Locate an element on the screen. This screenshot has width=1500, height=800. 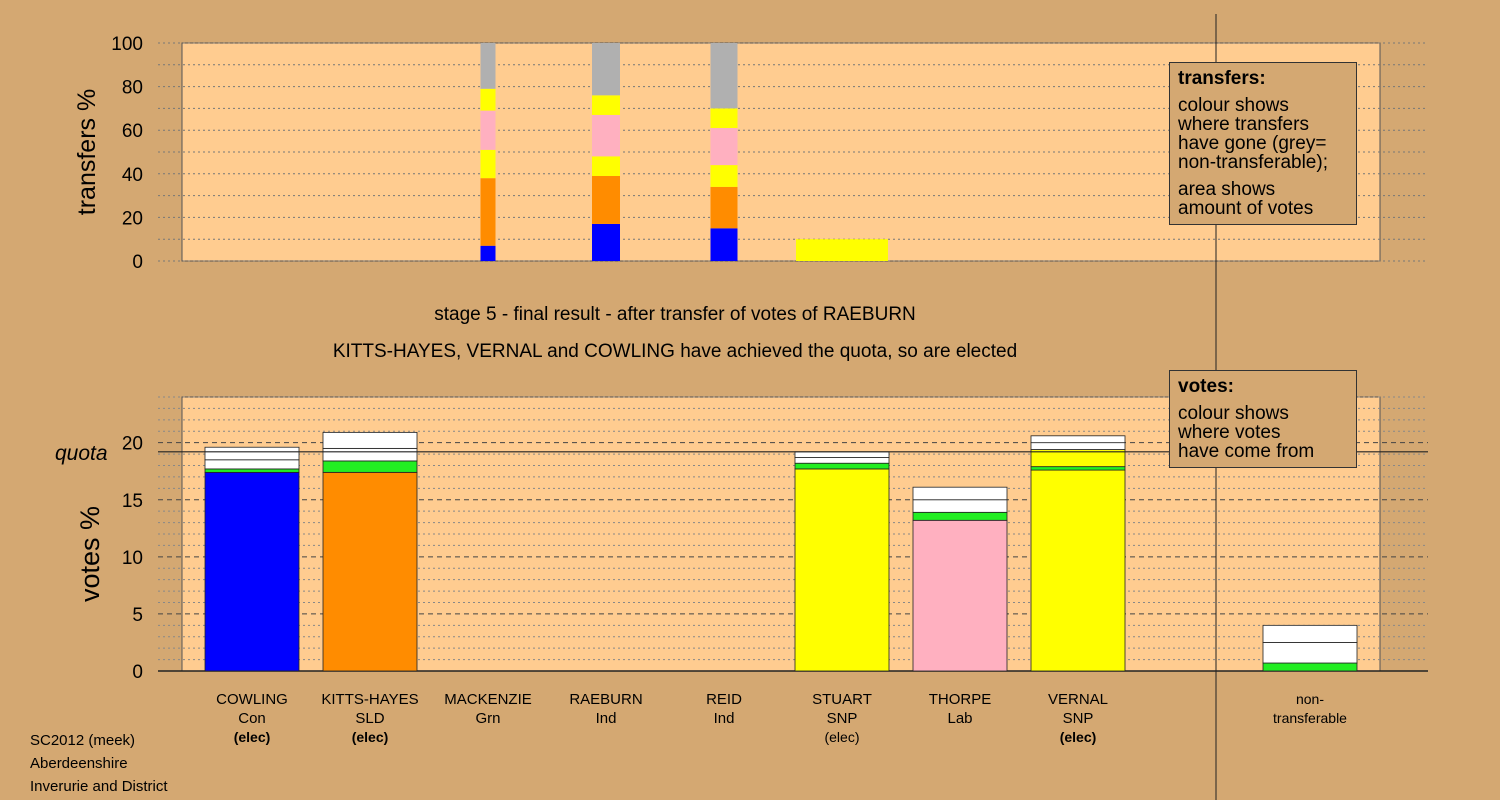
transfers-legend-line: colour shows is located at coordinates (1233, 105).